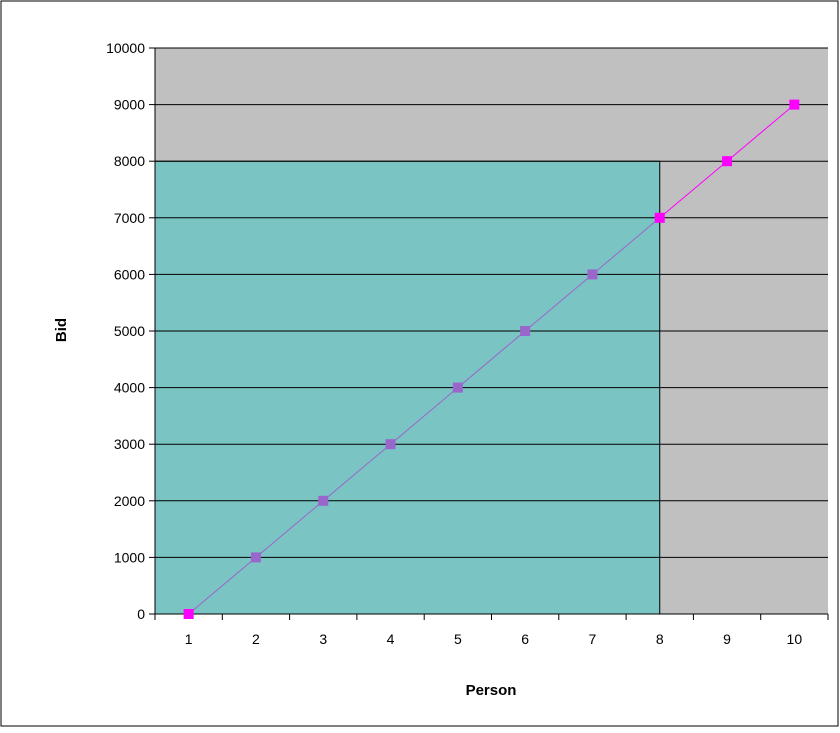 The image size is (840, 733). I want to click on x-tick-label: 9, so click(727, 639).